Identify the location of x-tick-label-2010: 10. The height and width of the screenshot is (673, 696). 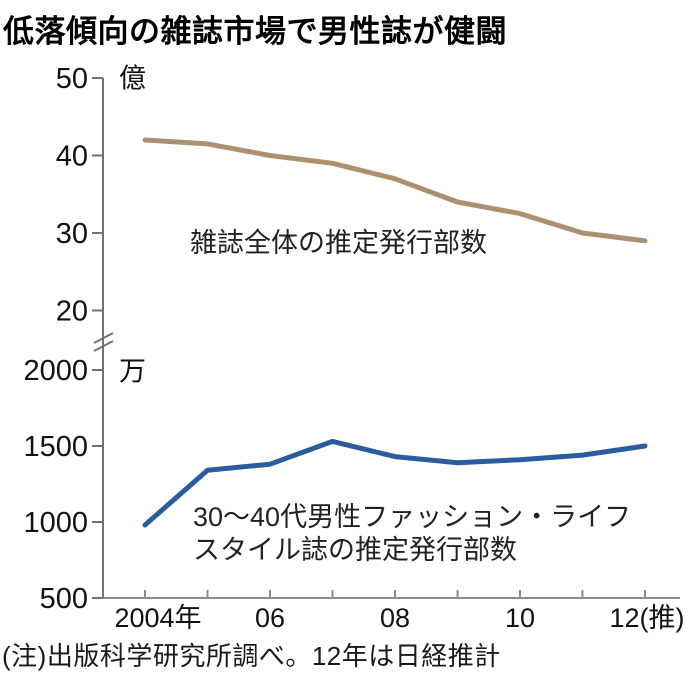
(520, 618).